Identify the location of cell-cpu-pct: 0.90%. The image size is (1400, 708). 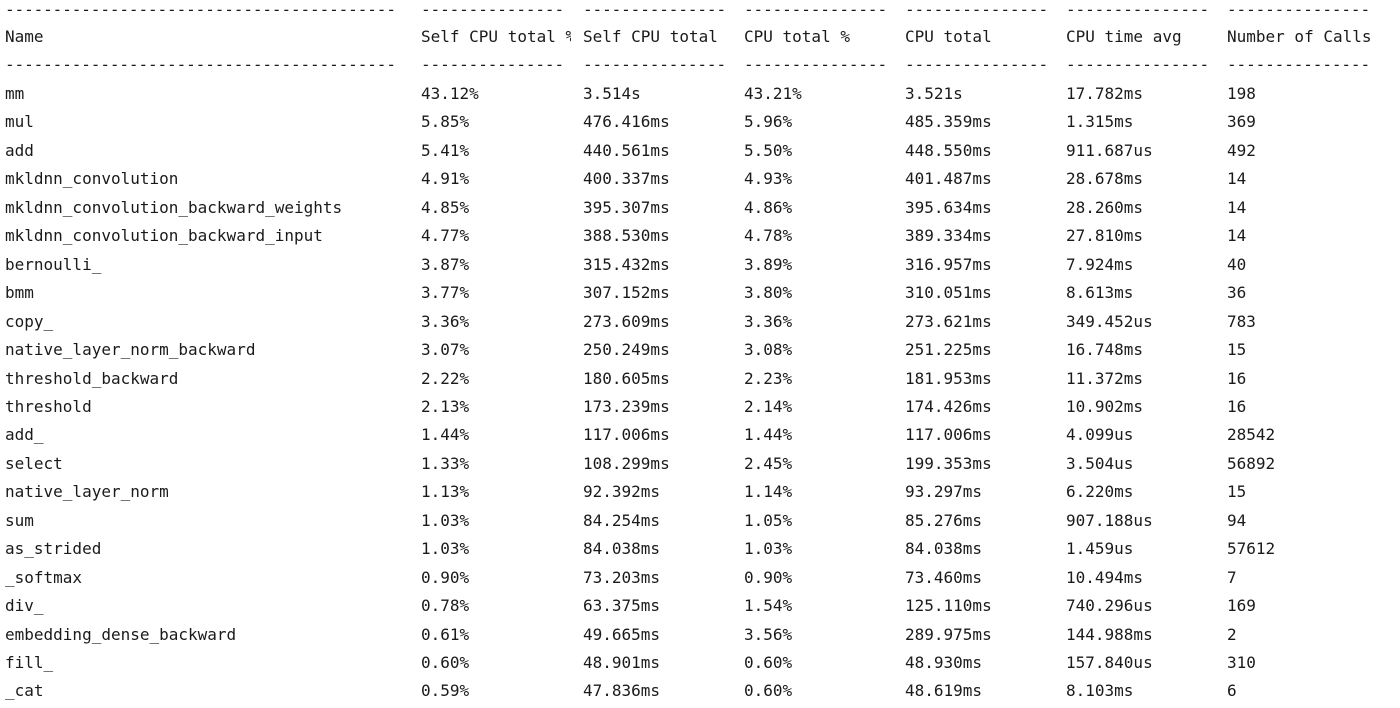
(768, 577).